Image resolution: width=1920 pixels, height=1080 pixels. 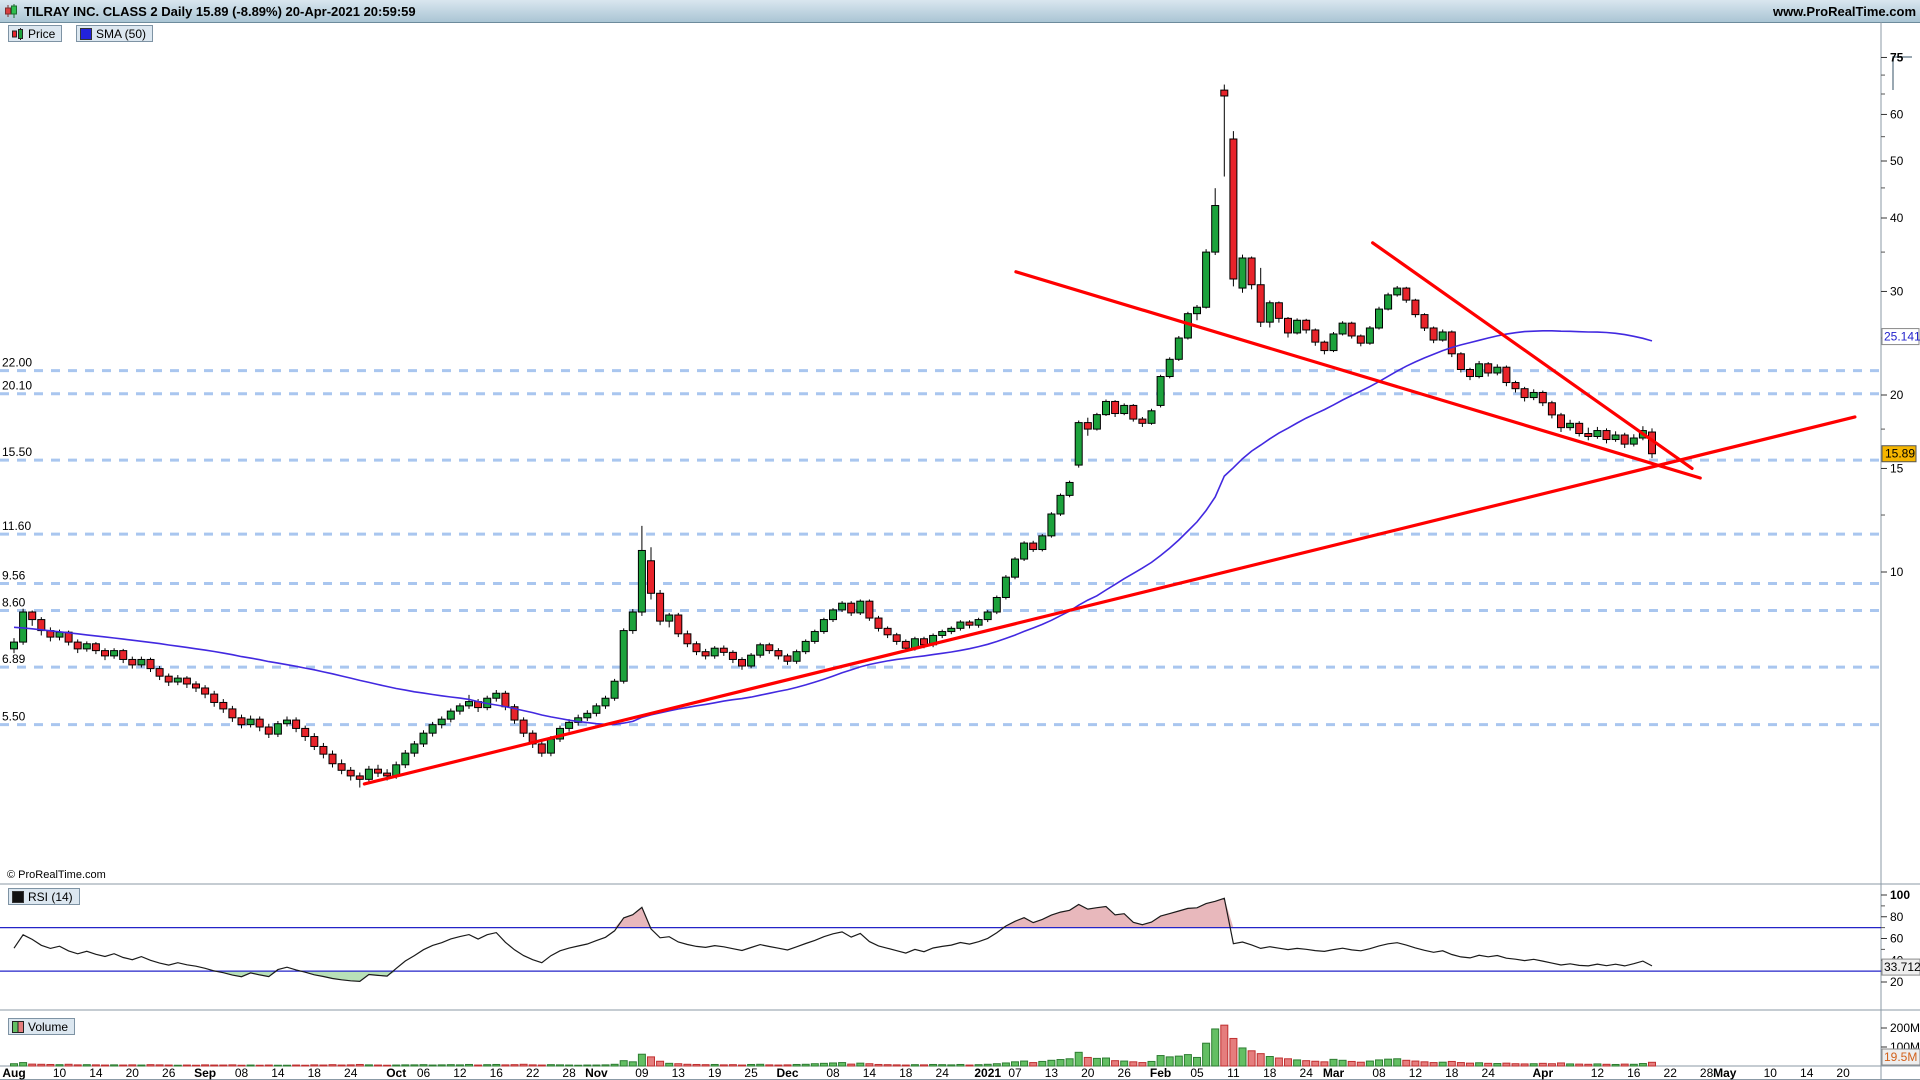 What do you see at coordinates (35, 33) in the screenshot?
I see `price-legend-chip: Price` at bounding box center [35, 33].